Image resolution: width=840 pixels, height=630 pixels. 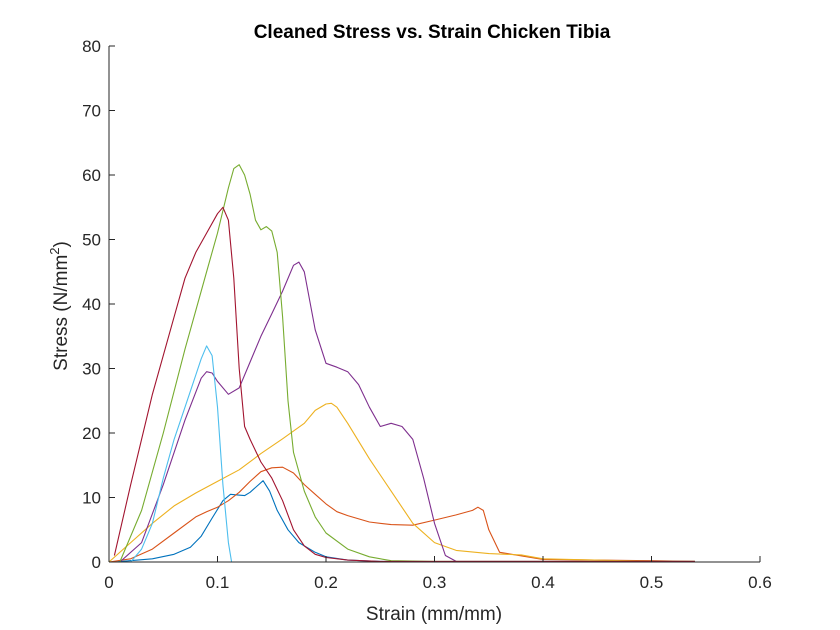 I want to click on x-tick-label: 0.6, so click(x=760, y=582).